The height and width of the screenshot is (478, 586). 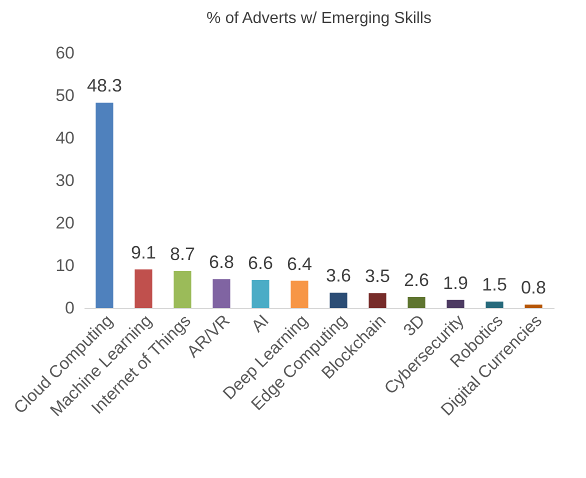 I want to click on data-label: 9.1, so click(x=143, y=252).